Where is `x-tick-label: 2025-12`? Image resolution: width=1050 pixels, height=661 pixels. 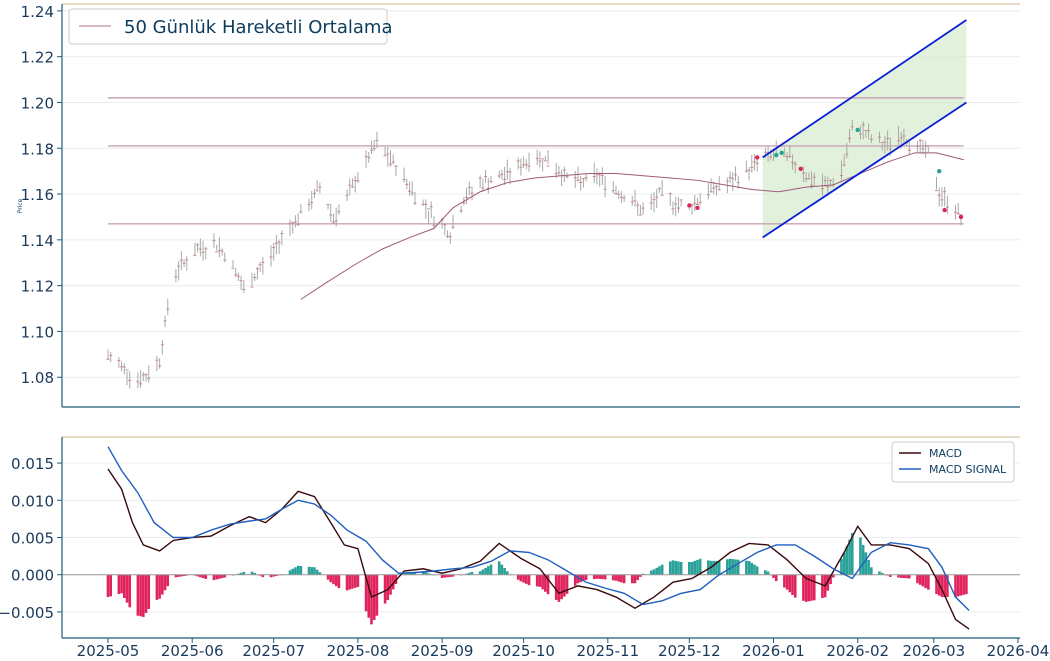 x-tick-label: 2025-12 is located at coordinates (689, 651).